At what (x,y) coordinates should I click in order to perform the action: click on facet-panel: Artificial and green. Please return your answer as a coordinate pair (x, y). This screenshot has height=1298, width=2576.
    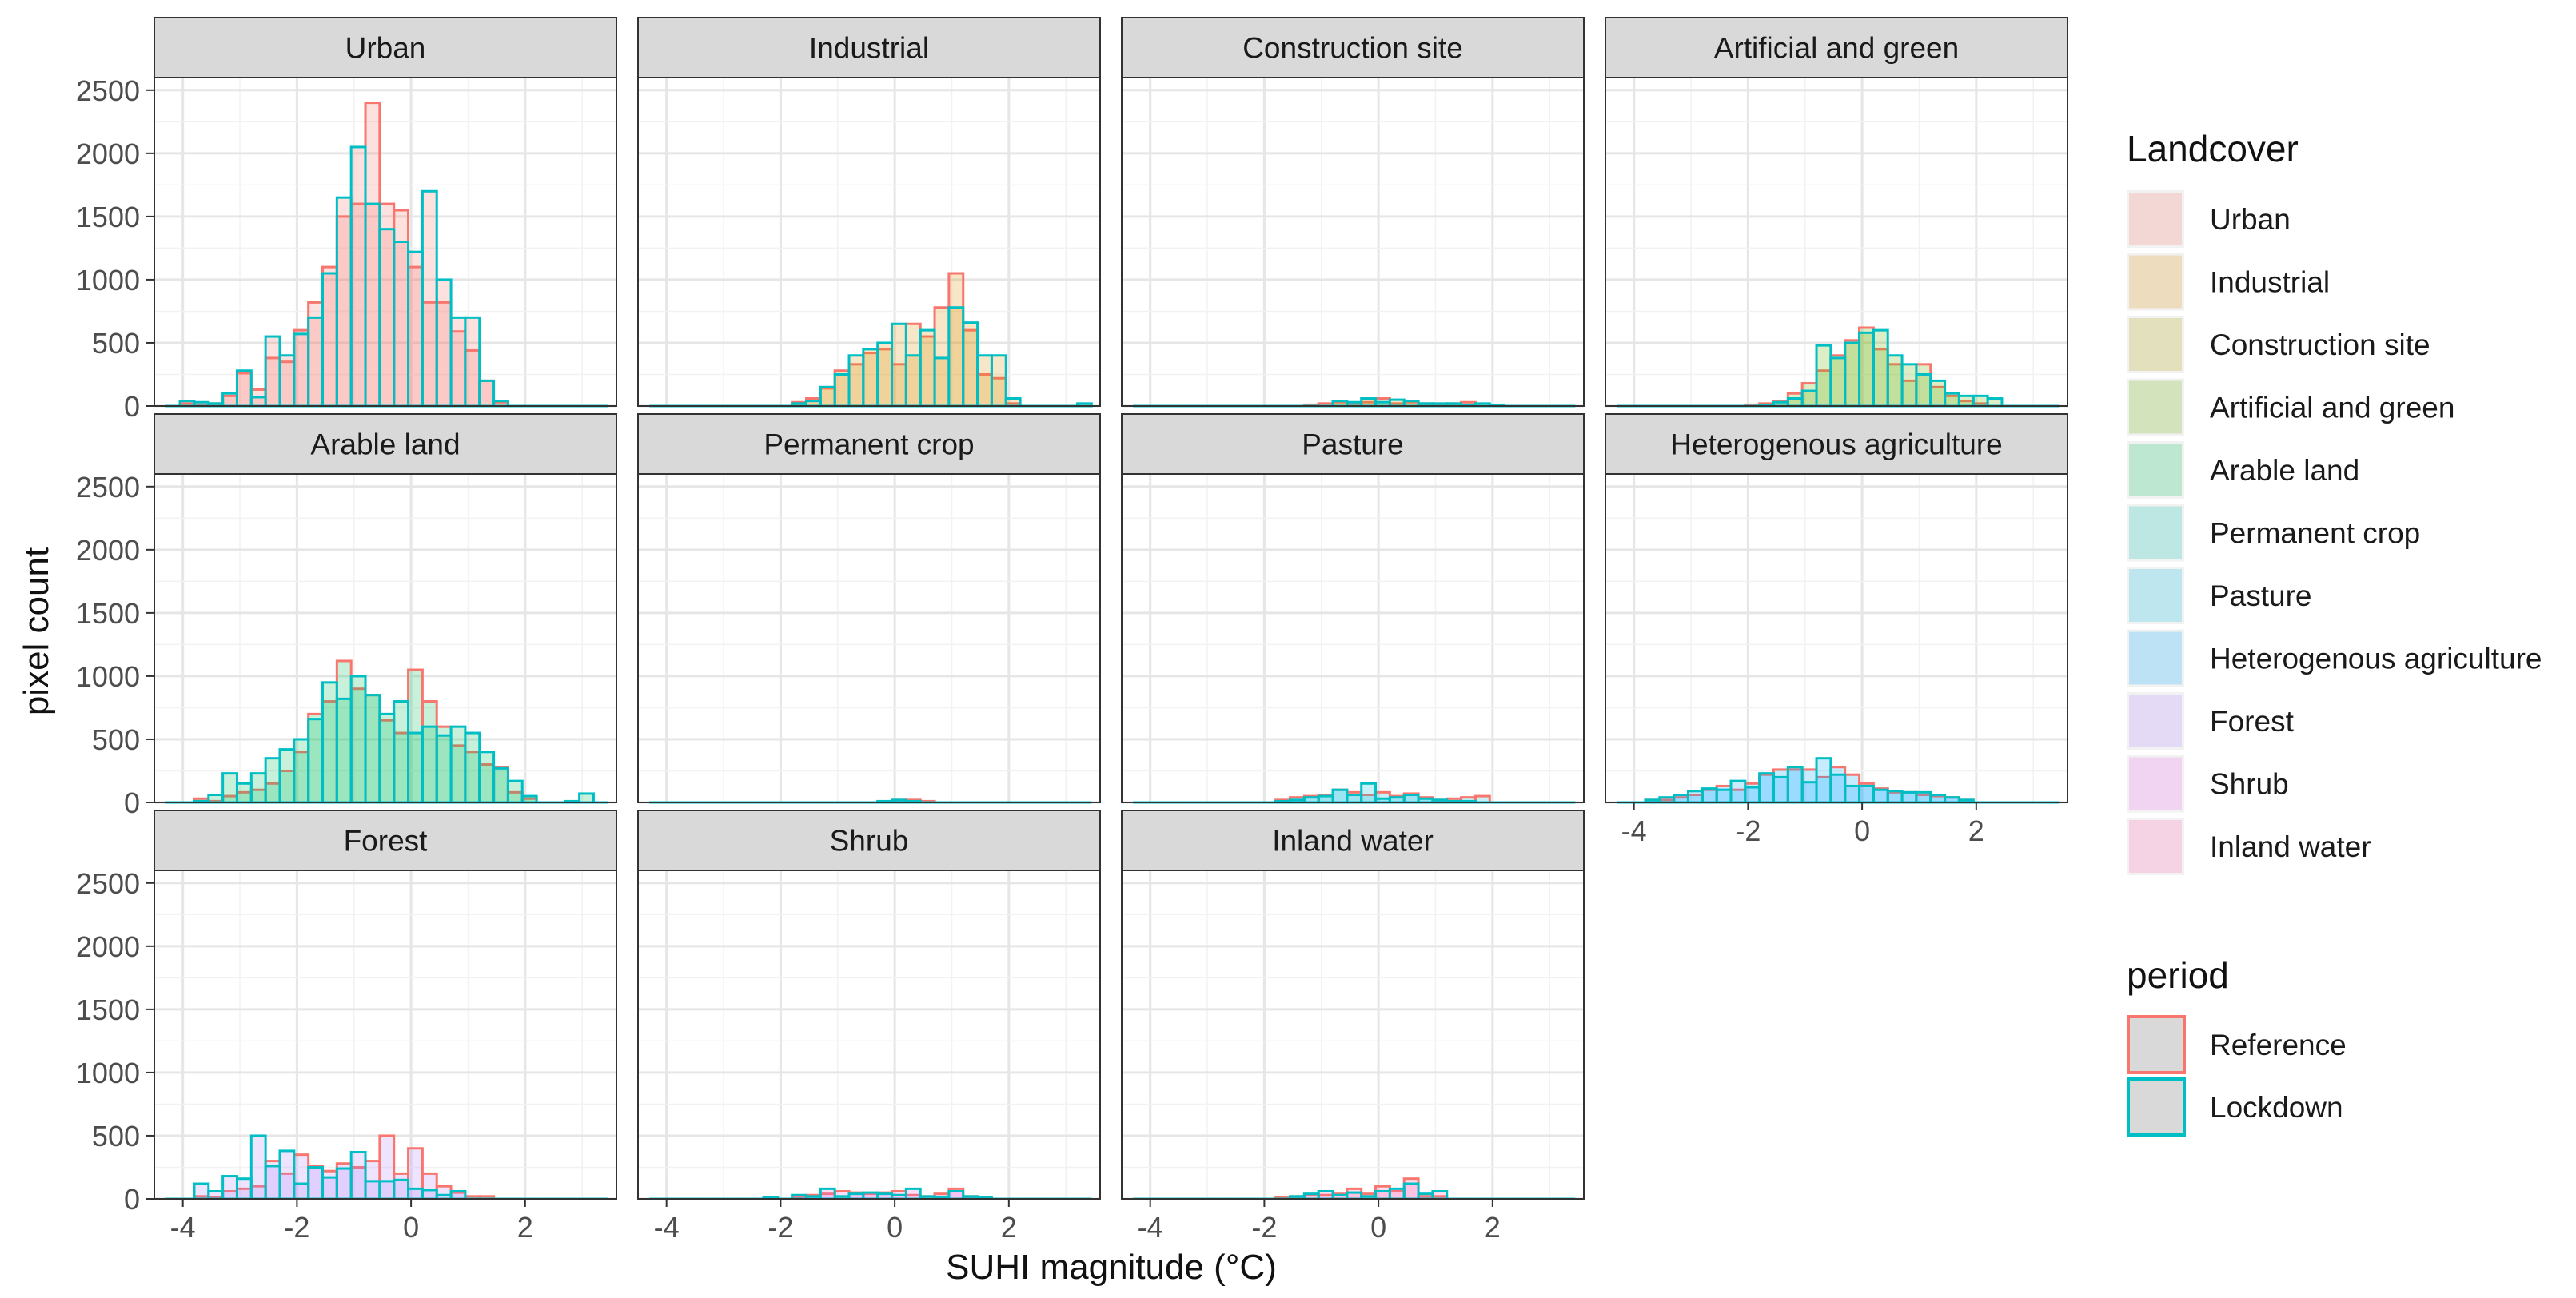
    Looking at the image, I should click on (1836, 212).